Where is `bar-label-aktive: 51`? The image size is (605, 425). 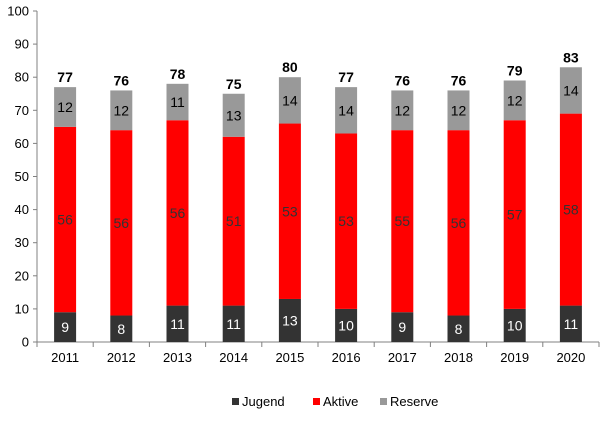 bar-label-aktive: 51 is located at coordinates (234, 221).